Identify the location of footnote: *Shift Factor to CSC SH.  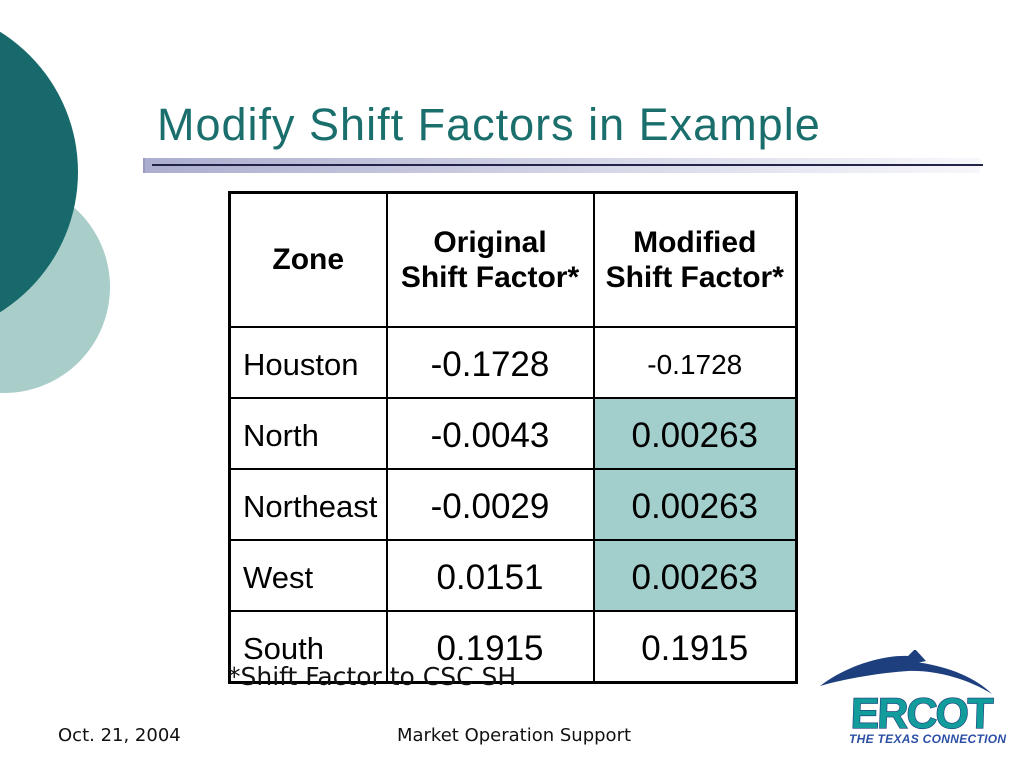
(372, 676).